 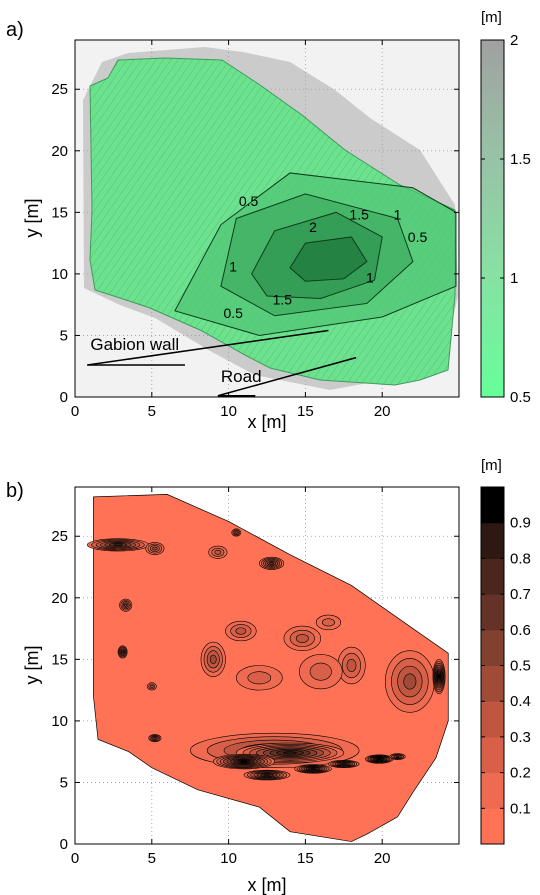 I want to click on annotation-label: Gabion wall, so click(x=134, y=344).